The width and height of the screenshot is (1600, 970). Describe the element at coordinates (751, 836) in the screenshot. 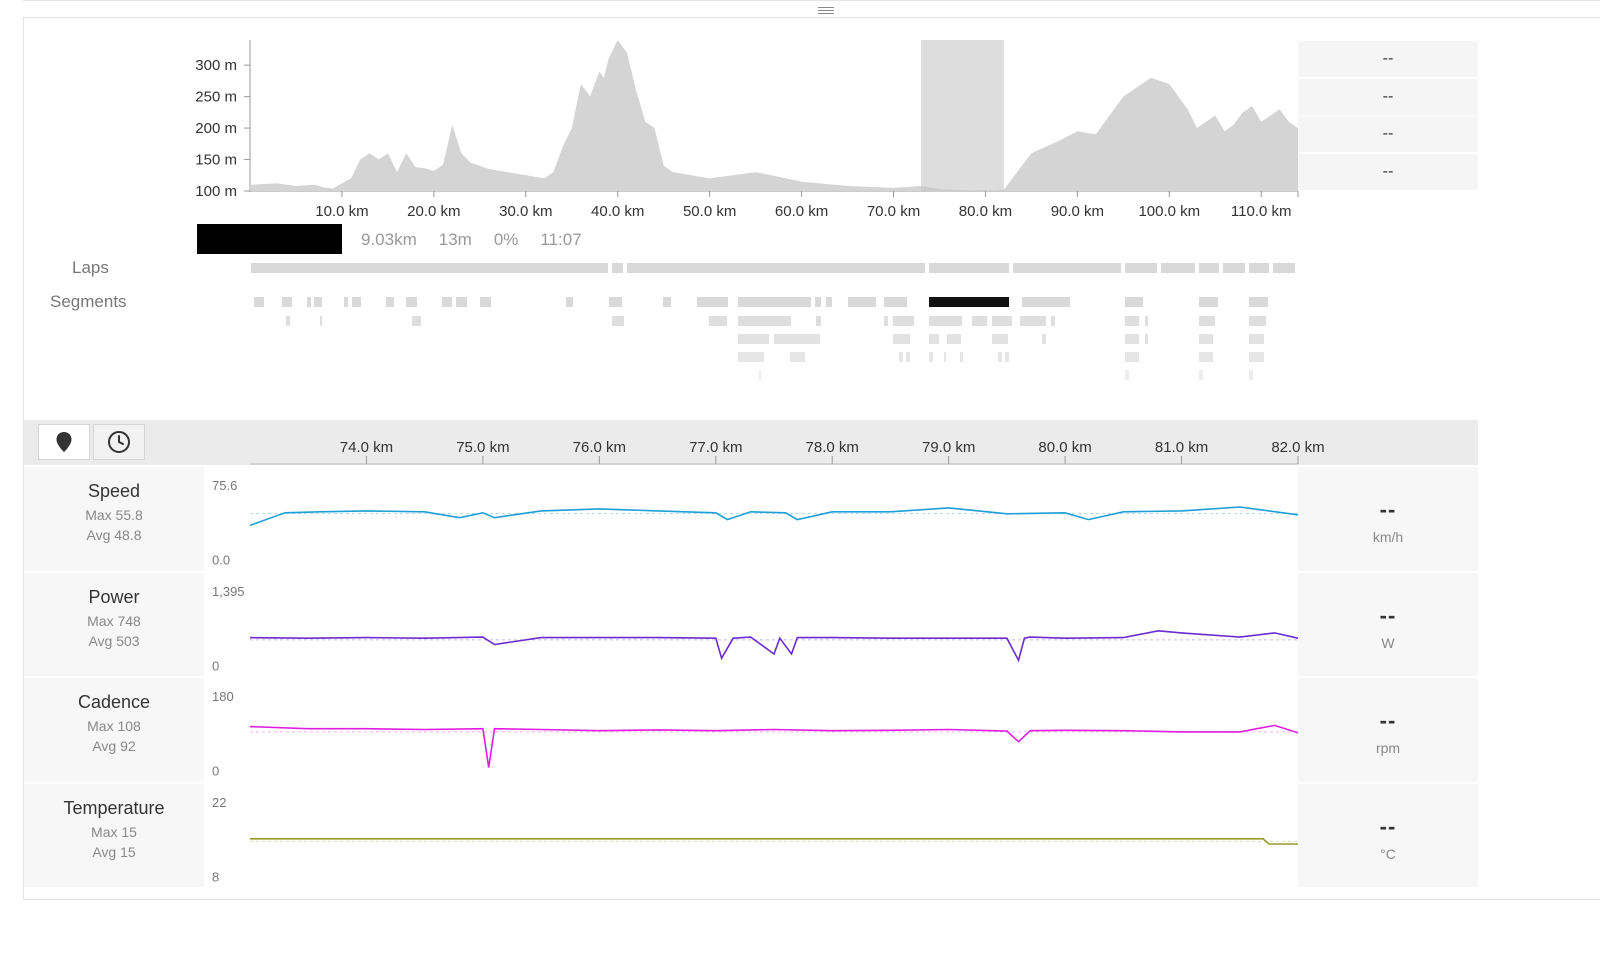

I see `metric-chart-temperature: 22 8` at that location.